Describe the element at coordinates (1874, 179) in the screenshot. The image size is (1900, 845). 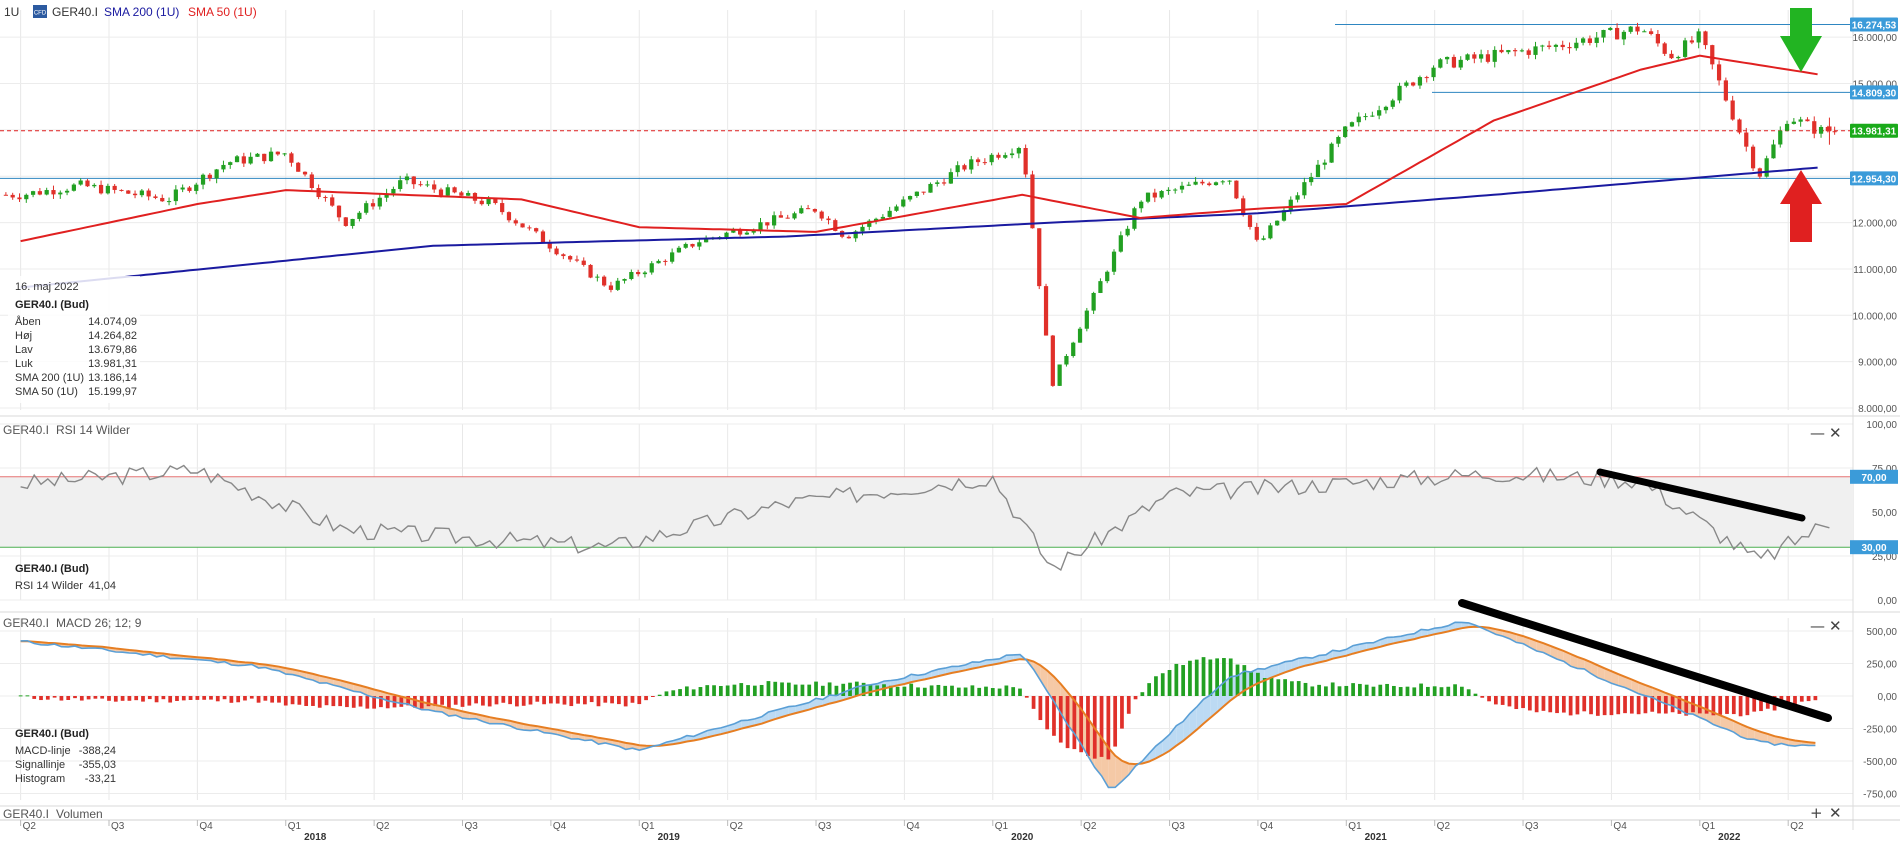
I see `price-tag-label: 12.954,30` at that location.